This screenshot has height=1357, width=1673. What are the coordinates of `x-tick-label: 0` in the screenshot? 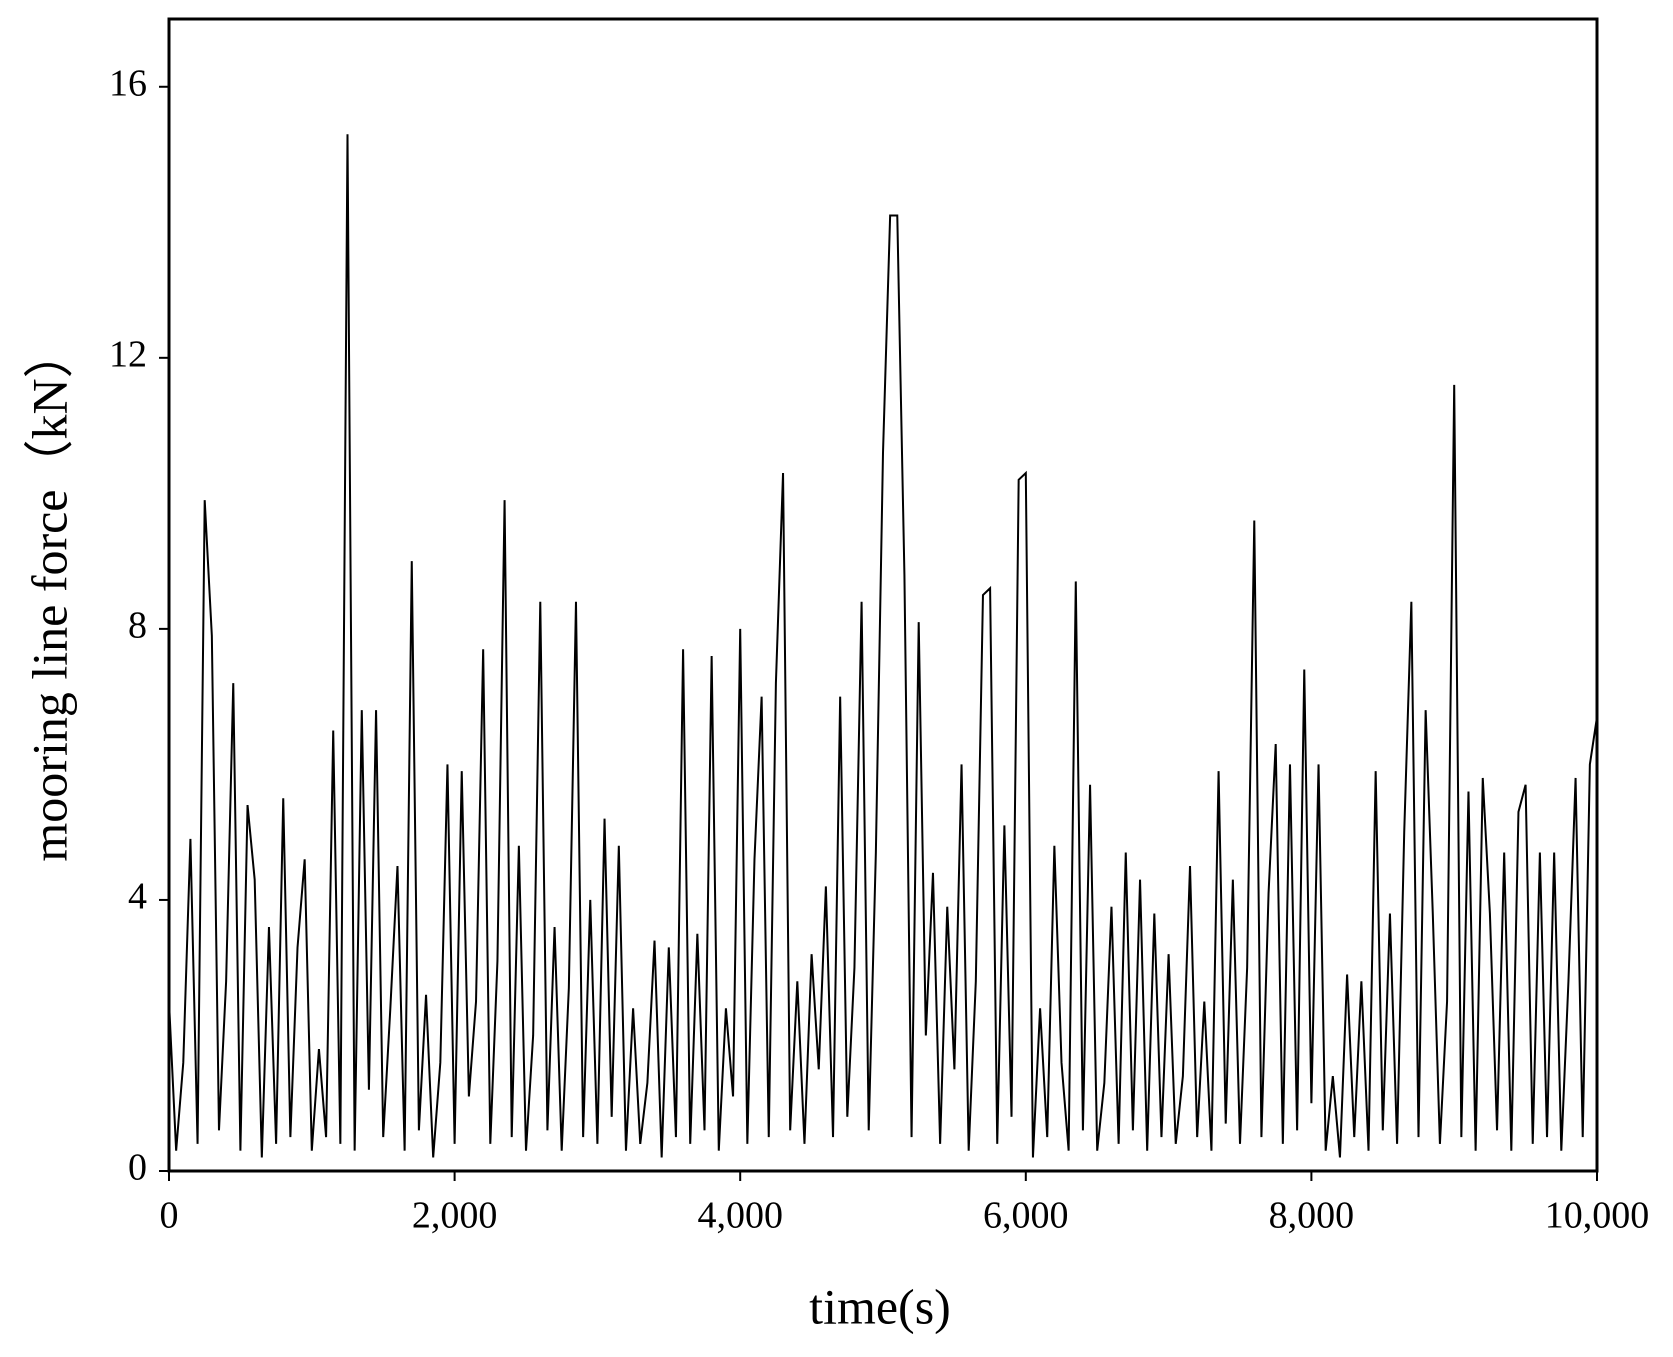 It's located at (169, 1216).